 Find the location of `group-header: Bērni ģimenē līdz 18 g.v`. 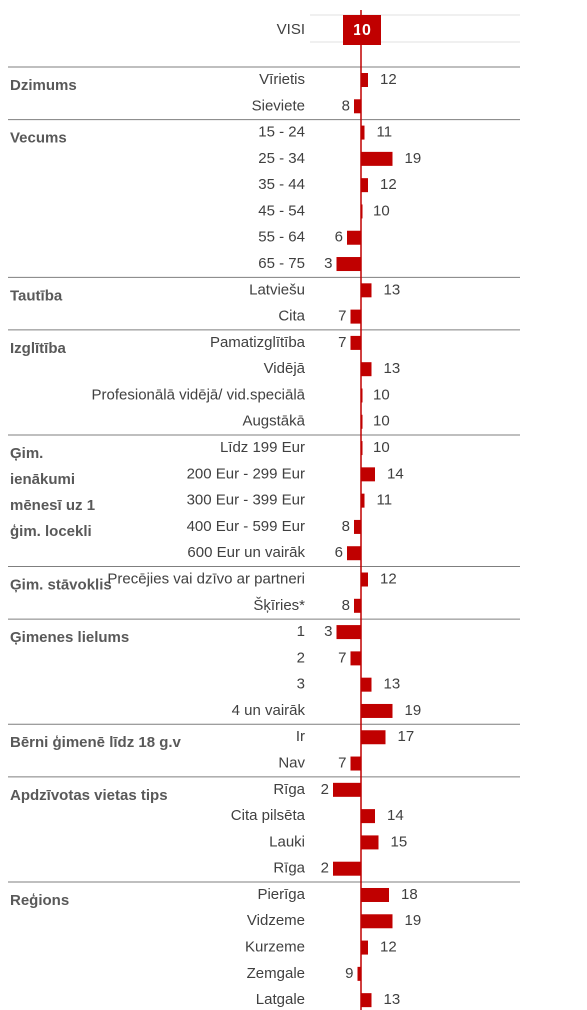

group-header: Bērni ģimenē līdz 18 g.v is located at coordinates (96, 742).